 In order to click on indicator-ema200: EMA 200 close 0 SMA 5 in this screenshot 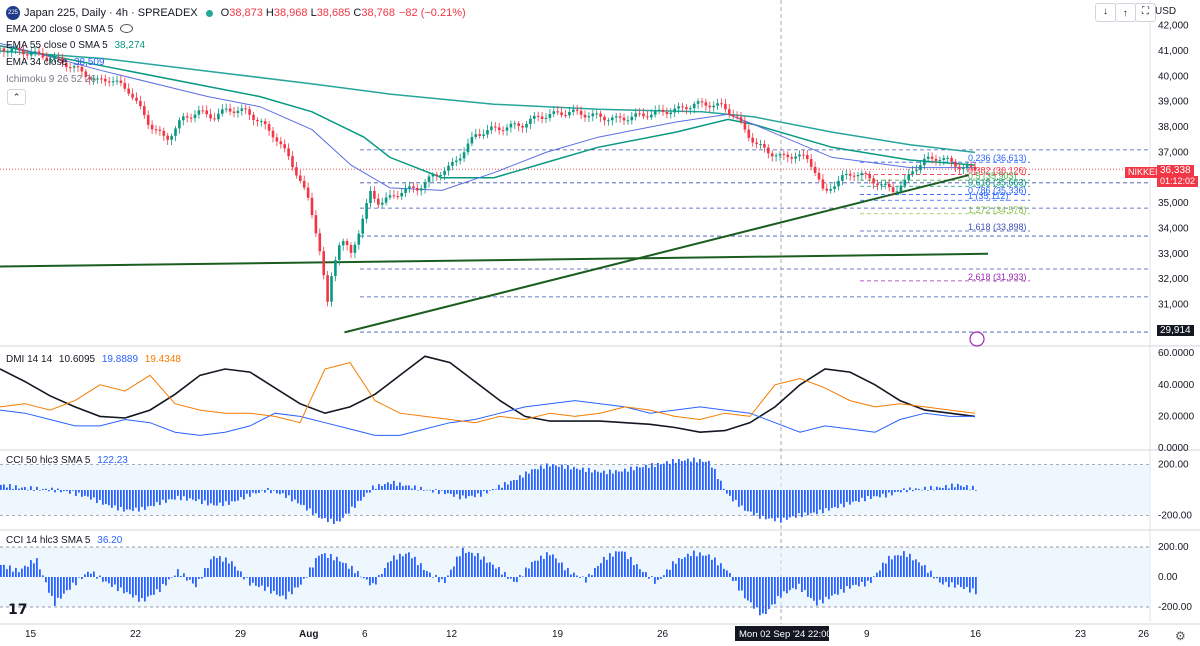, I will do `click(70, 29)`.